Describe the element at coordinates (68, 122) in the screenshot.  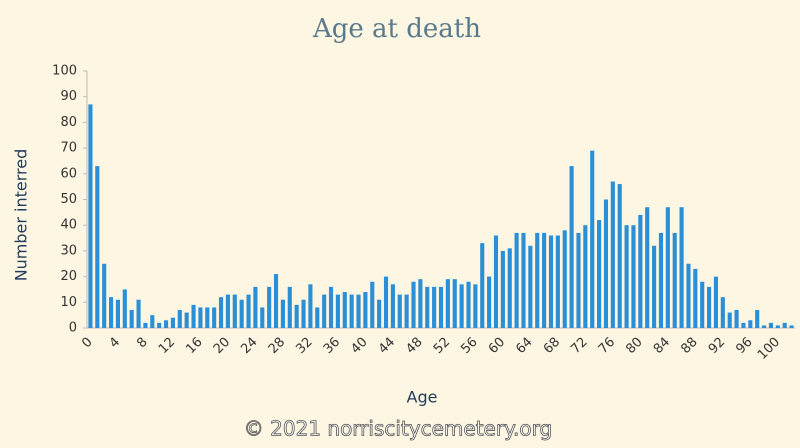
I see `y-tick-label: 80` at that location.